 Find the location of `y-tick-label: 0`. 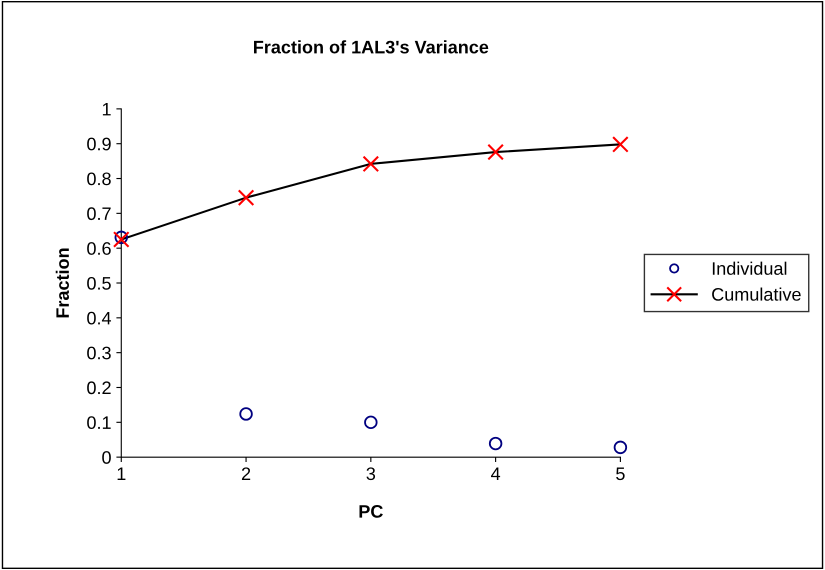

y-tick-label: 0 is located at coordinates (106, 457).